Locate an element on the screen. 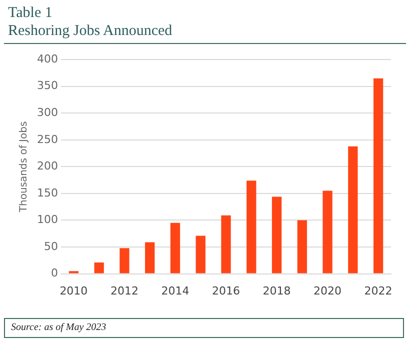 The height and width of the screenshot is (343, 411). y-tick-label: 350 is located at coordinates (47, 85).